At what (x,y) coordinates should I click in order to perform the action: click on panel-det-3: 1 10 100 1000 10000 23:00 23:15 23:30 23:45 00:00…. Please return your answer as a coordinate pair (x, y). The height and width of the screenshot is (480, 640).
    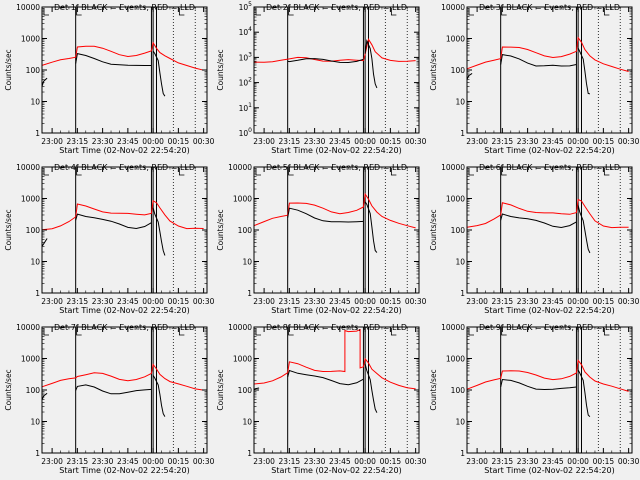
    Looking at the image, I should click on (534, 79).